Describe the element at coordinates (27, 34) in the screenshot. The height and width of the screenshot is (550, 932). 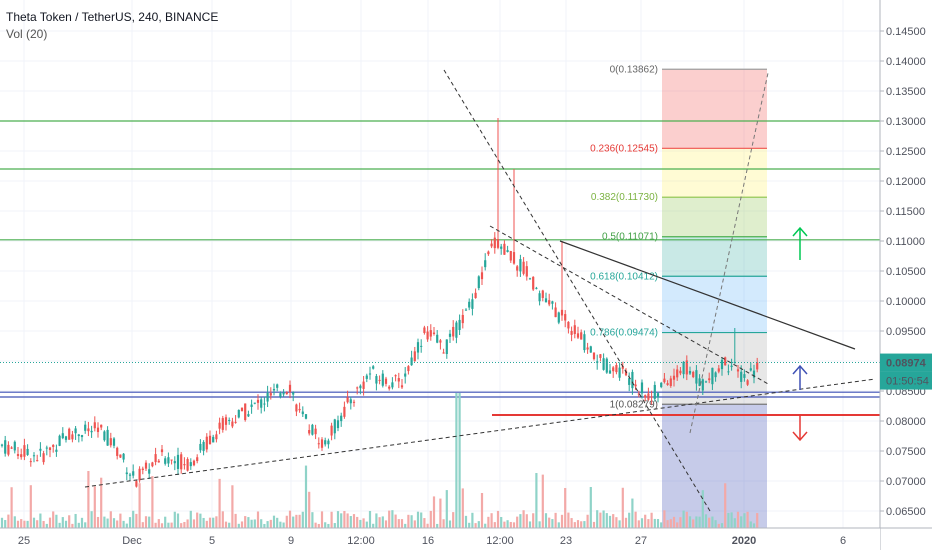
I see `volume-indicator-label: Vol (20)` at that location.